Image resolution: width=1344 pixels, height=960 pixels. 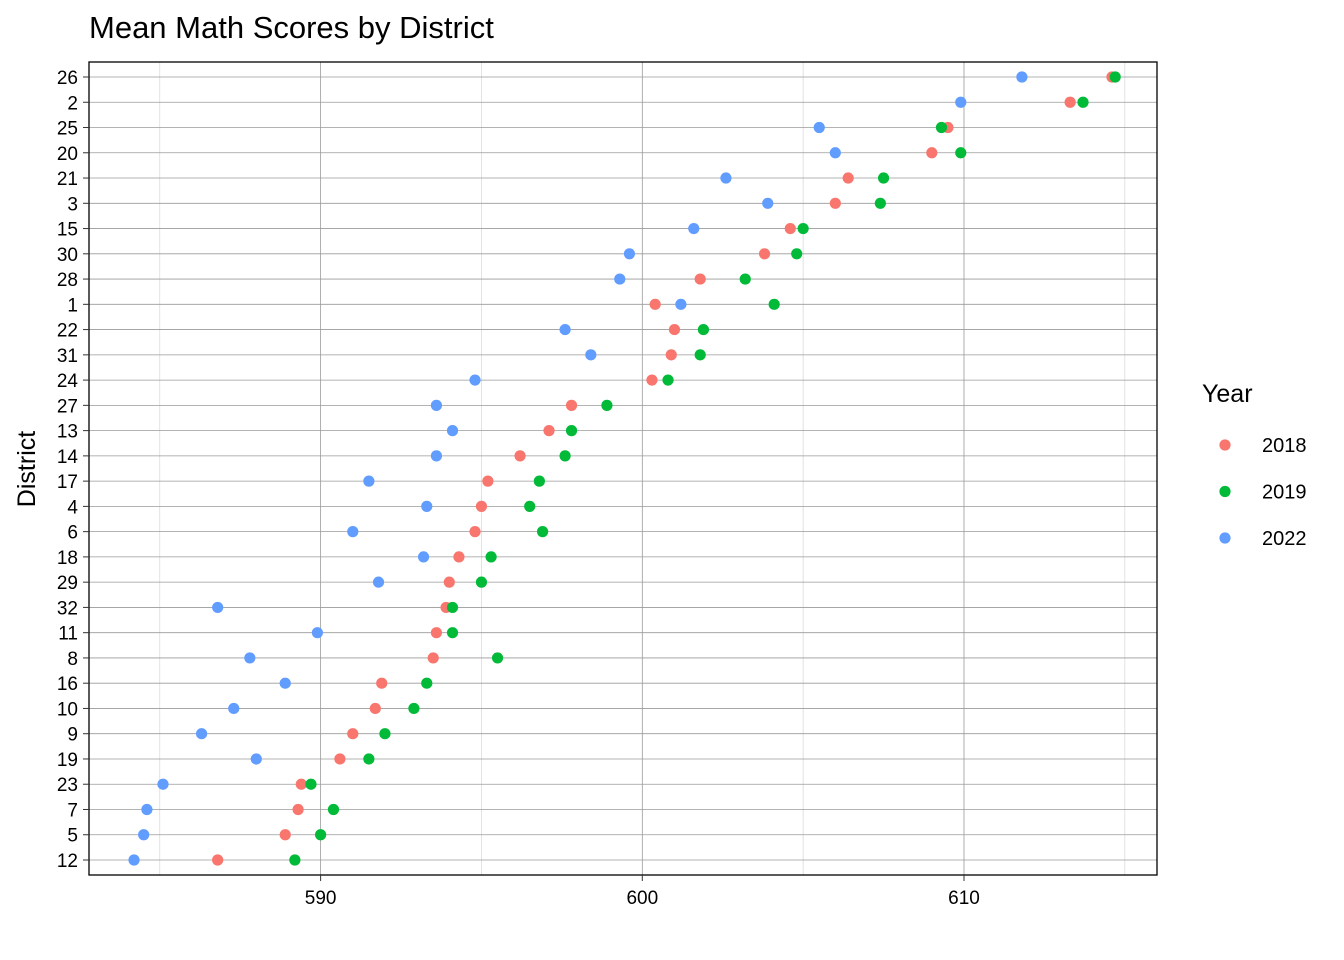 I want to click on y-tick-label: 17, so click(x=67, y=482).